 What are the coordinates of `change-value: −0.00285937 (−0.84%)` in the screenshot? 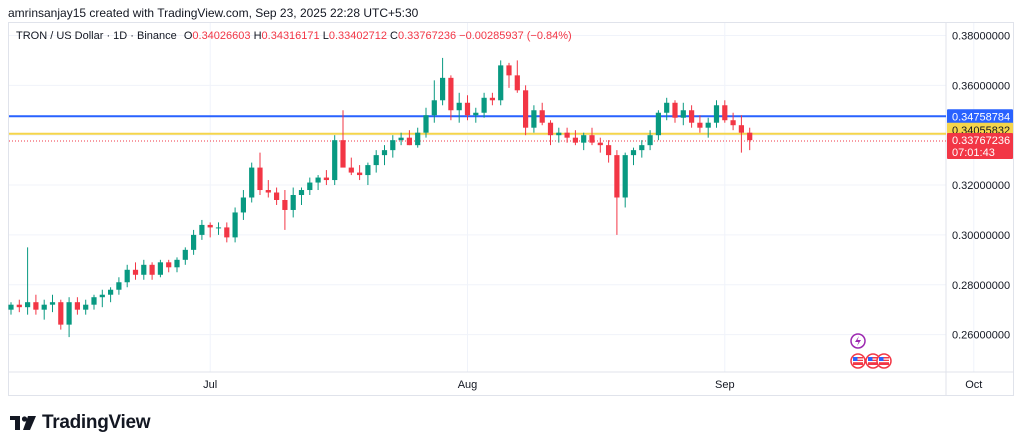 It's located at (515, 36).